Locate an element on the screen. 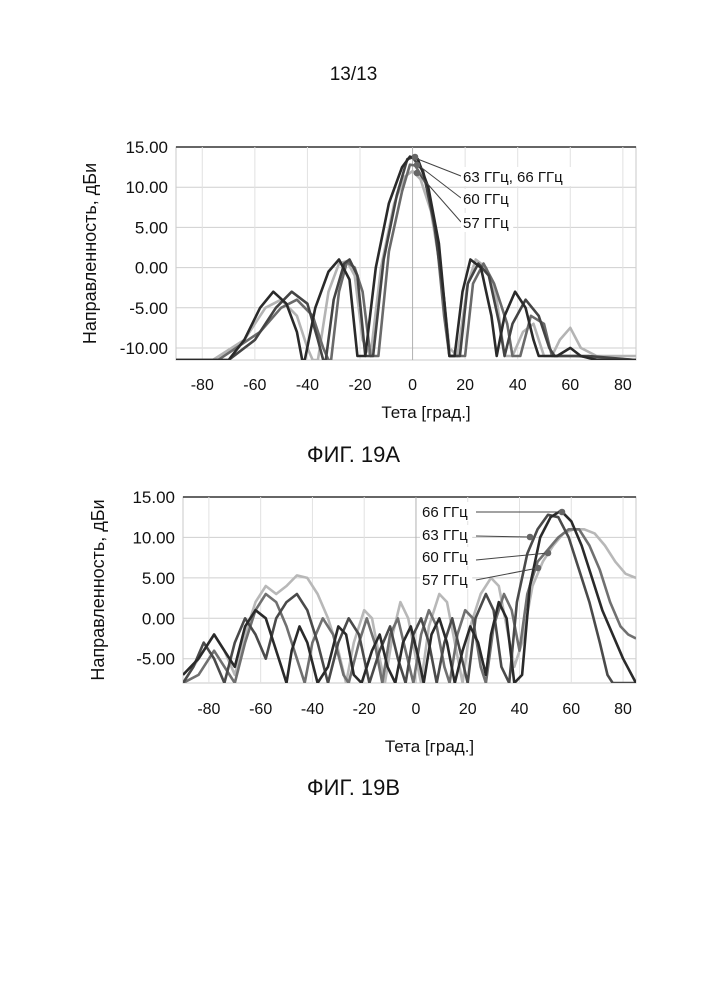 The width and height of the screenshot is (707, 1000). x-tick-label: 80 is located at coordinates (623, 709).